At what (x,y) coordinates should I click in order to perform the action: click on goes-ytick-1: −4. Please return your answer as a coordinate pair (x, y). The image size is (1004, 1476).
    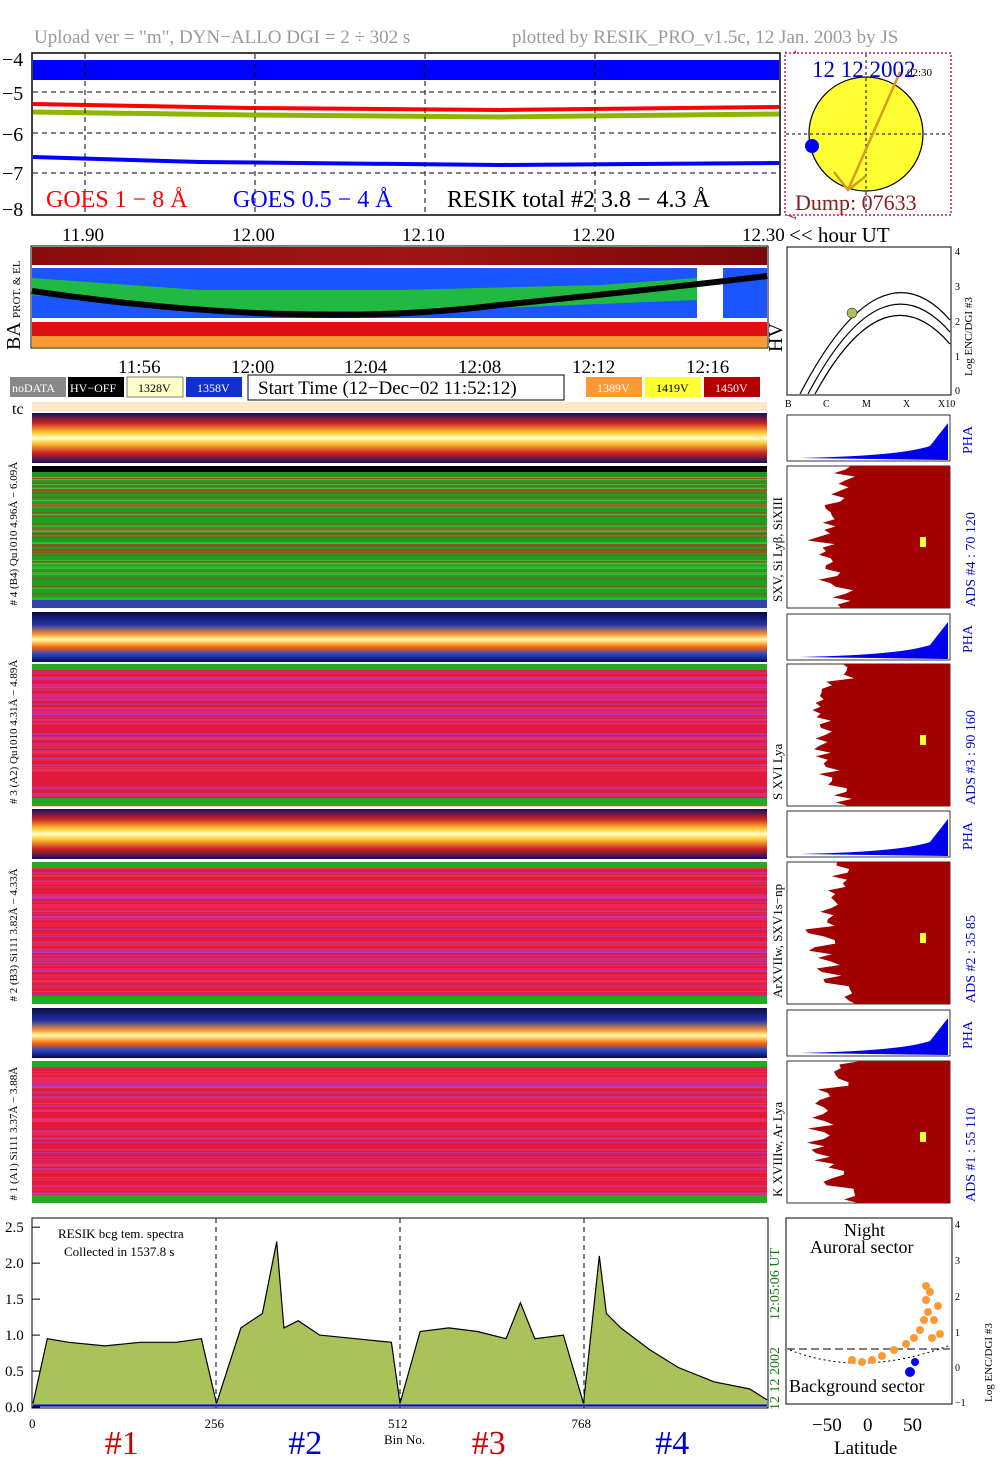
    Looking at the image, I should click on (12, 60).